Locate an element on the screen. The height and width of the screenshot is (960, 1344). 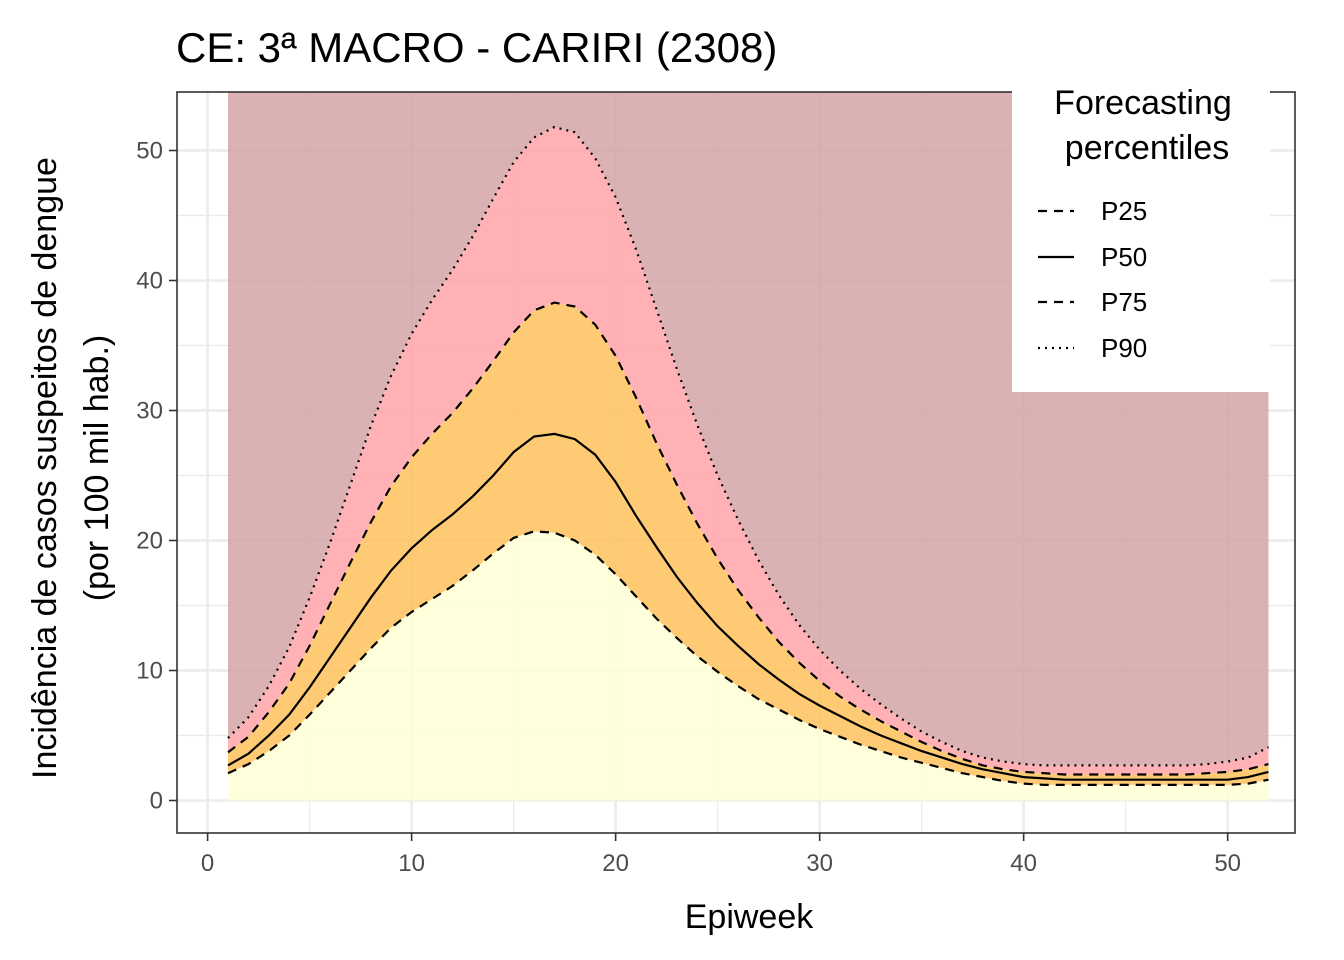
x-tick-label: 0 is located at coordinates (207, 863).